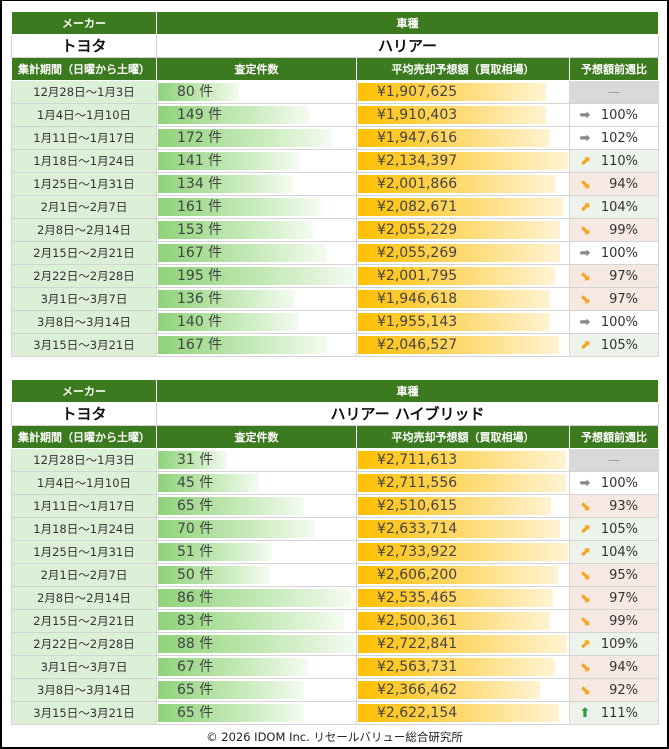 This screenshot has width=669, height=749. I want to click on table-row: 2月22日～2月28日 88 件 ¥2,722,841 ⬈ 109%, so click(335, 644).